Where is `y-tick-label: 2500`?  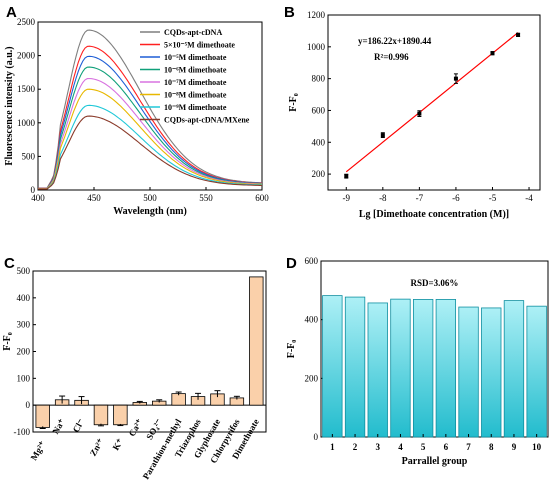 y-tick-label: 2500 is located at coordinates (26, 22).